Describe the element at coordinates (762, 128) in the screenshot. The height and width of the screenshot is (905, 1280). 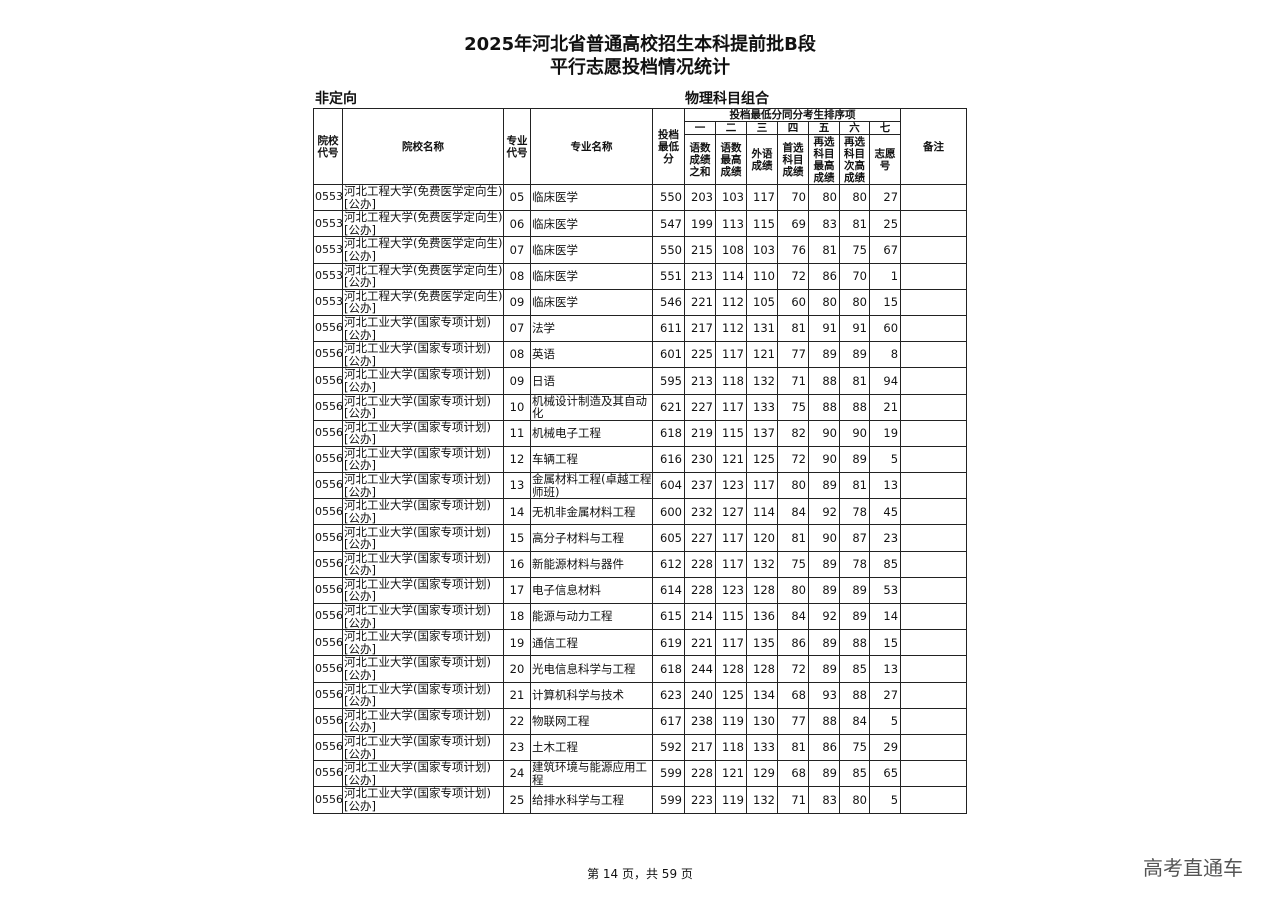
I see `header-order-3: 三` at that location.